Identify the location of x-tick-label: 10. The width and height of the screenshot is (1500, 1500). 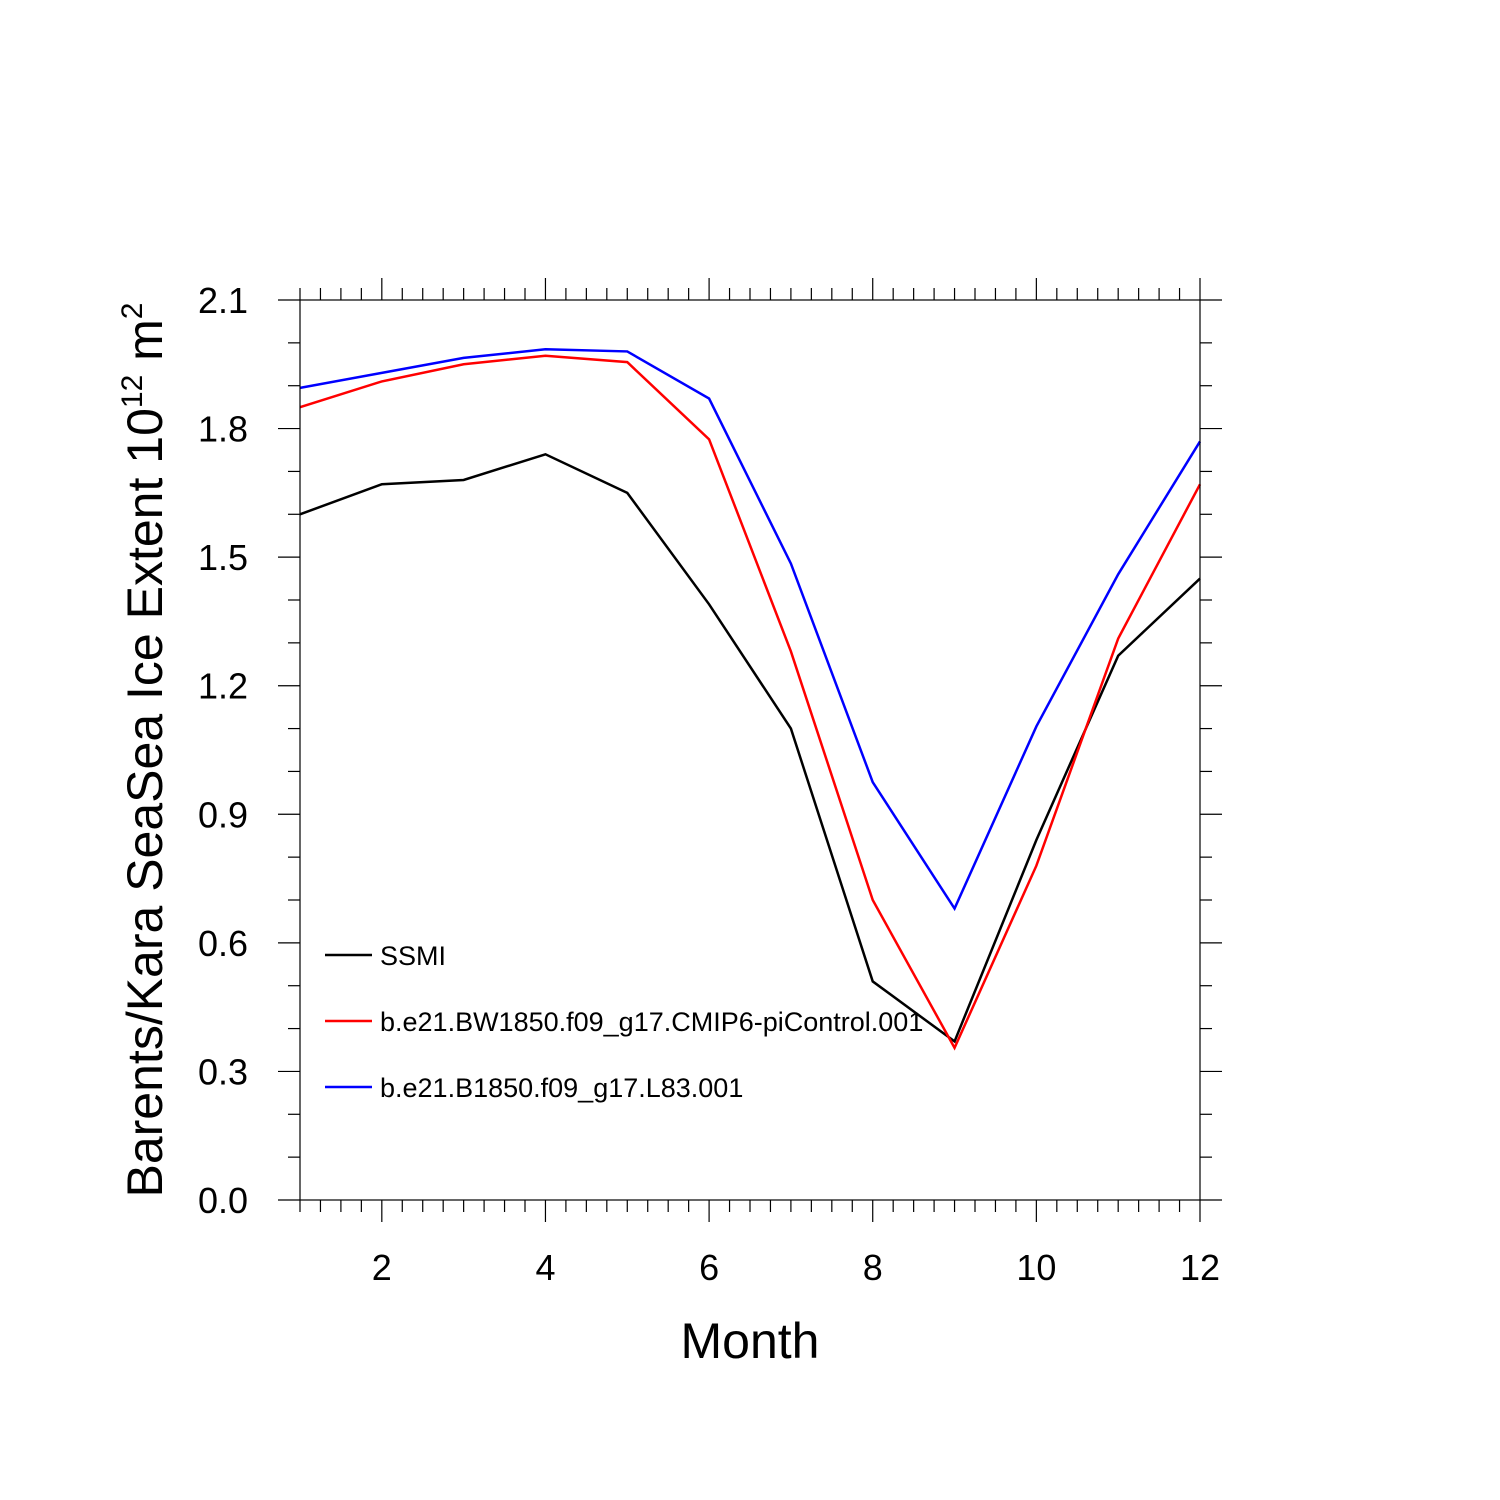
(1036, 1267).